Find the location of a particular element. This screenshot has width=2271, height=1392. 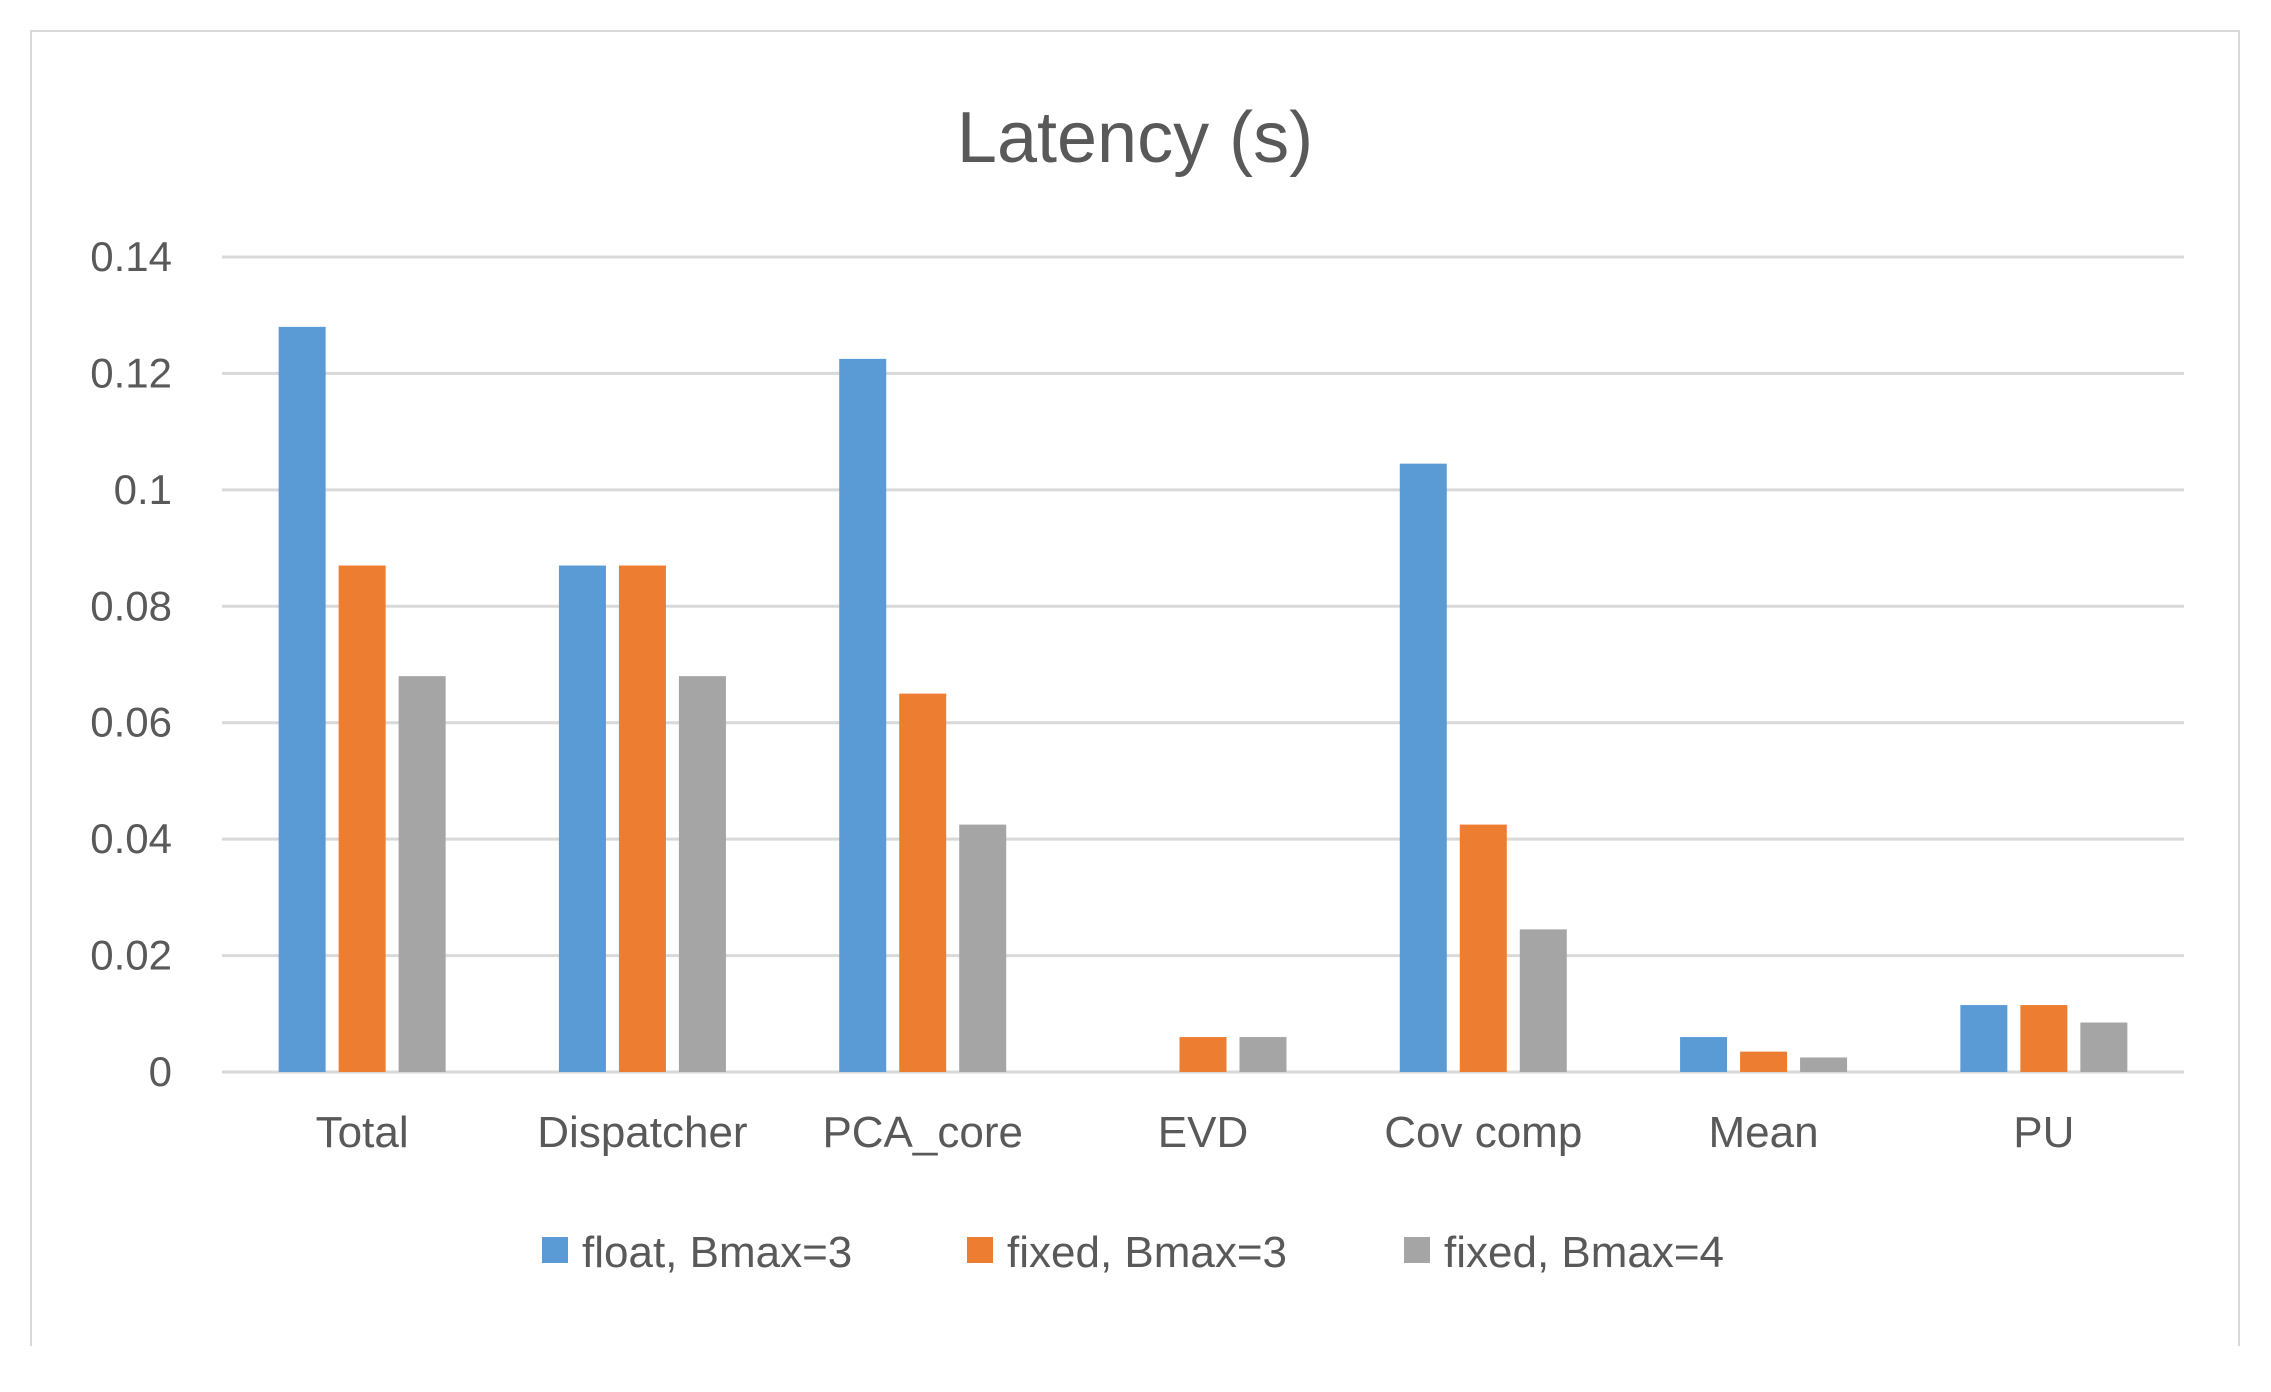

y-tick-label: 0 is located at coordinates (160, 1071).